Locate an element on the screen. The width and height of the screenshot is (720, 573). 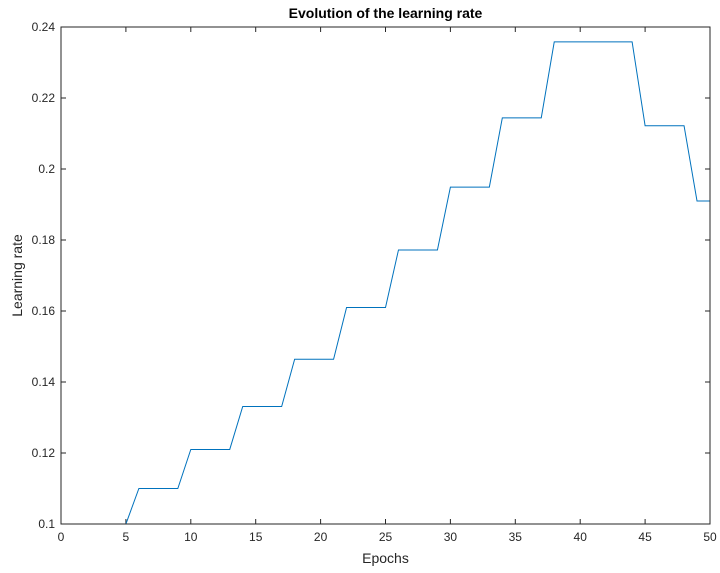
x-tick-label: 45 is located at coordinates (645, 537).